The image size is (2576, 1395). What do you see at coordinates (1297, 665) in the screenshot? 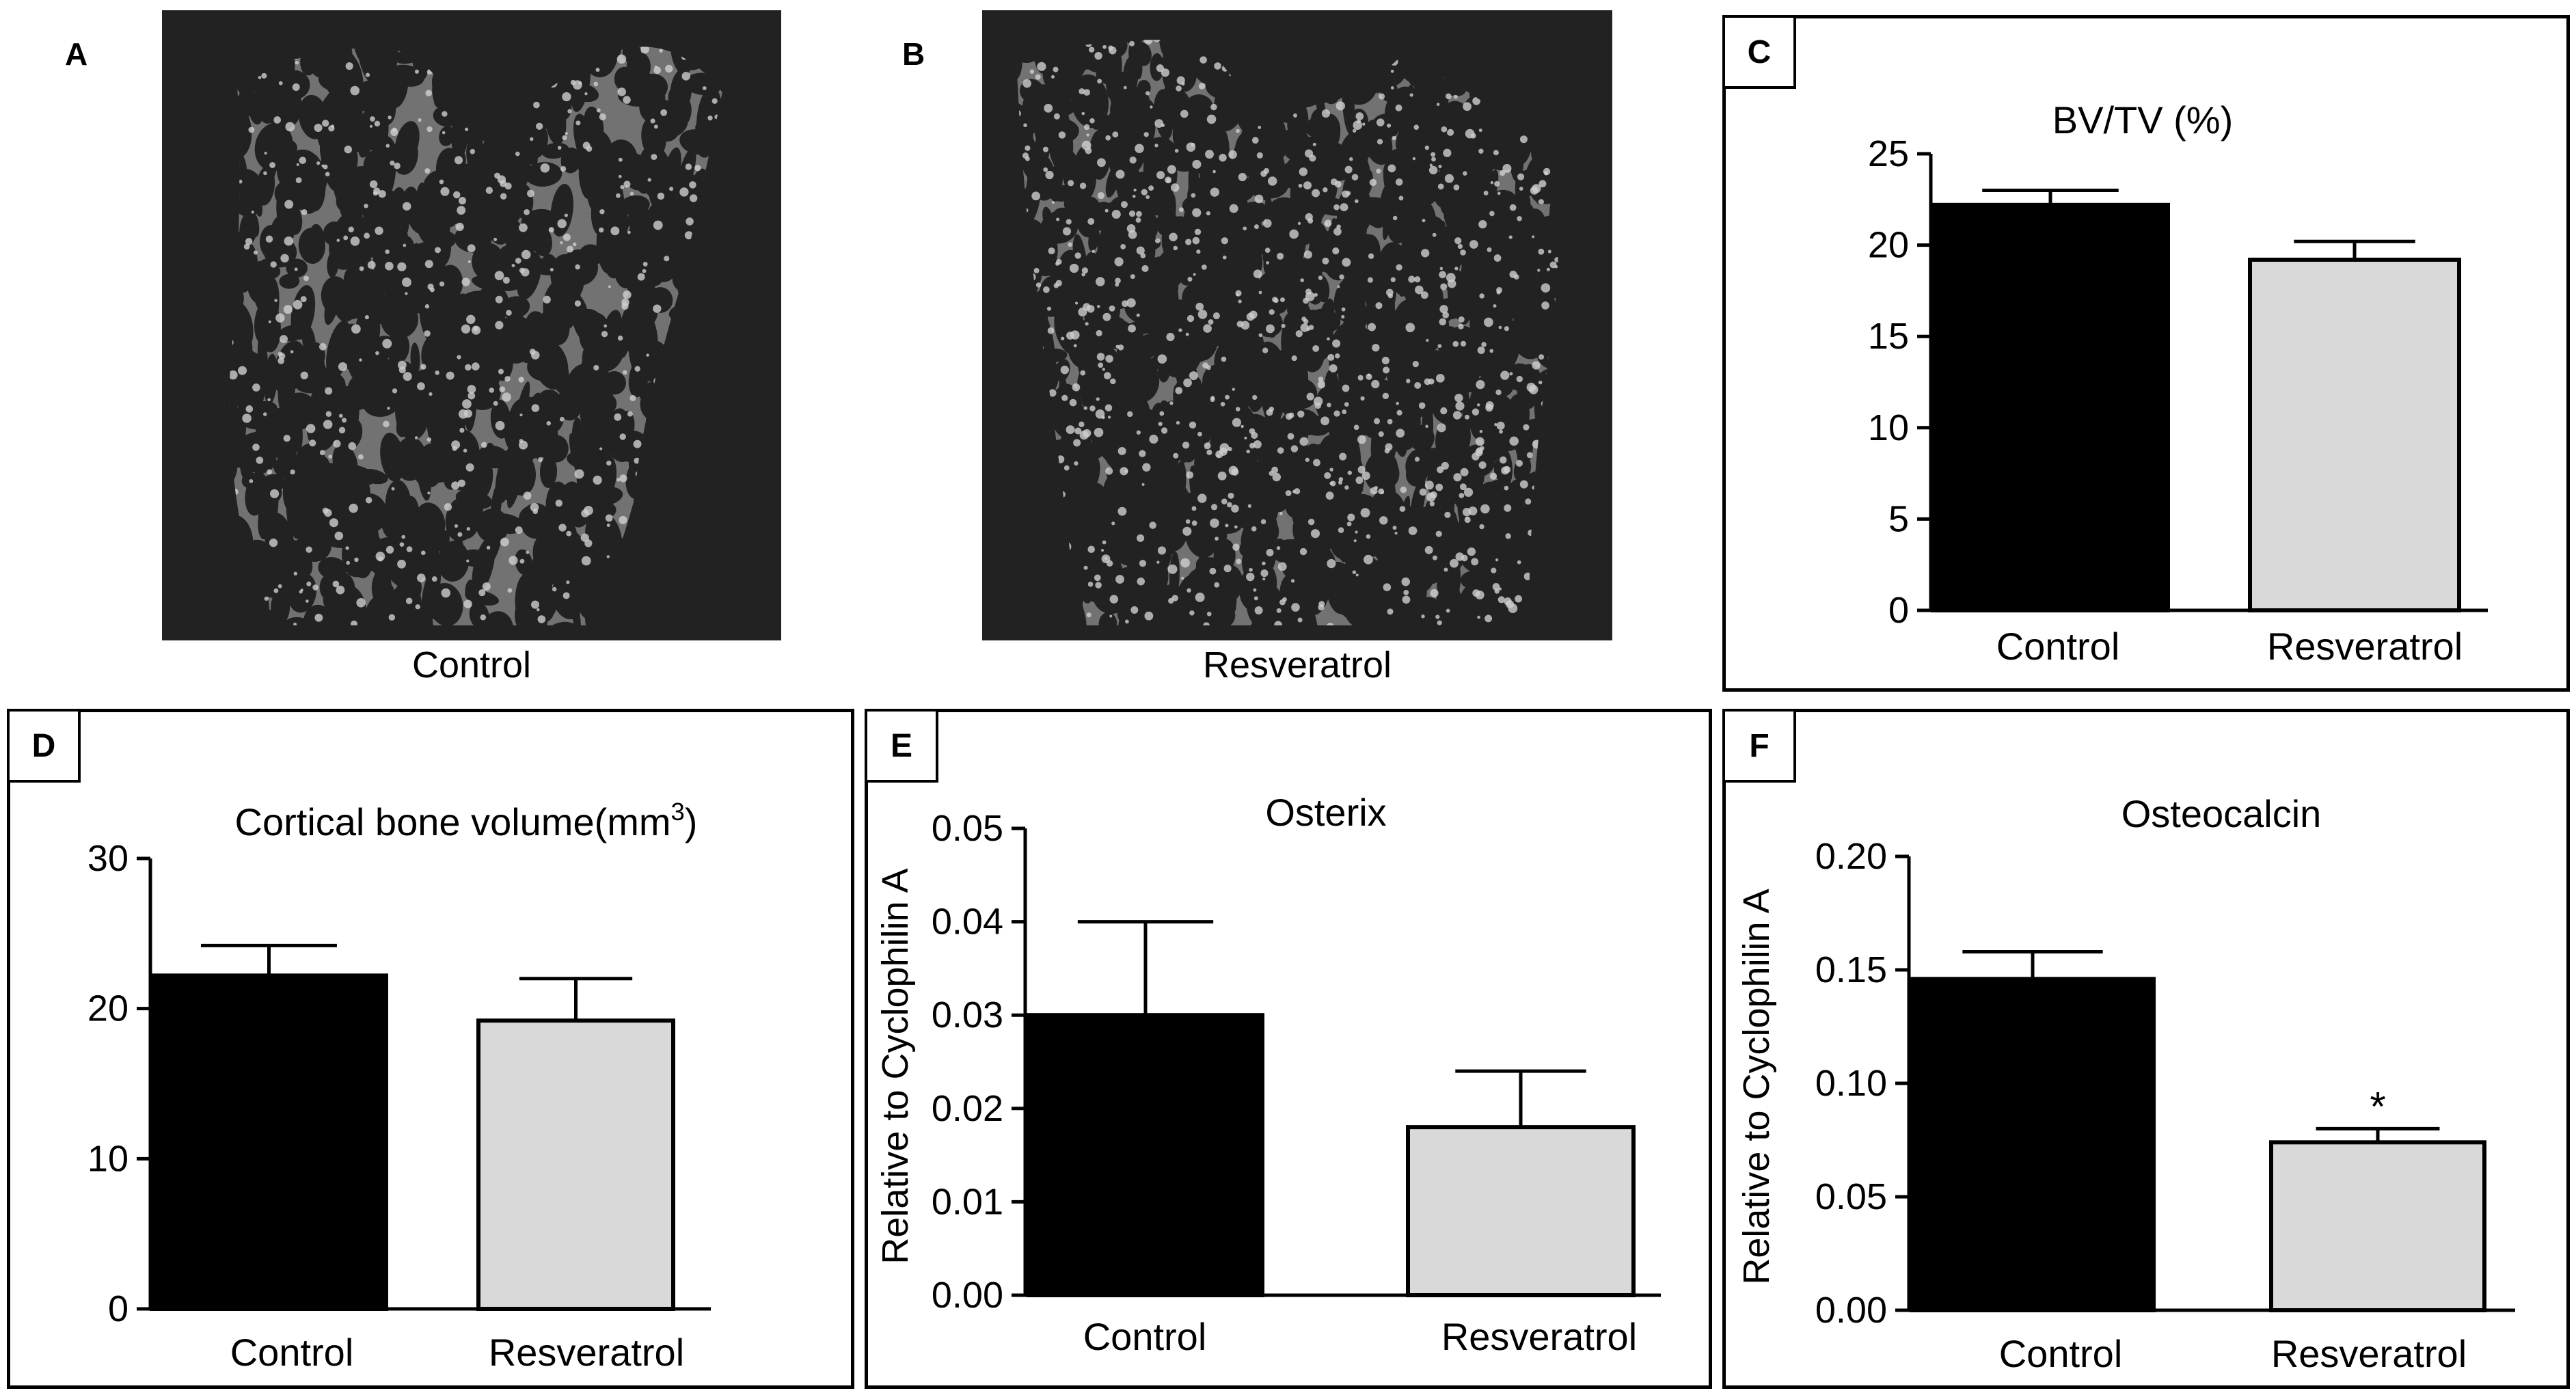
I see `micro-ct-caption-resveratrol: Resveratrol` at bounding box center [1297, 665].